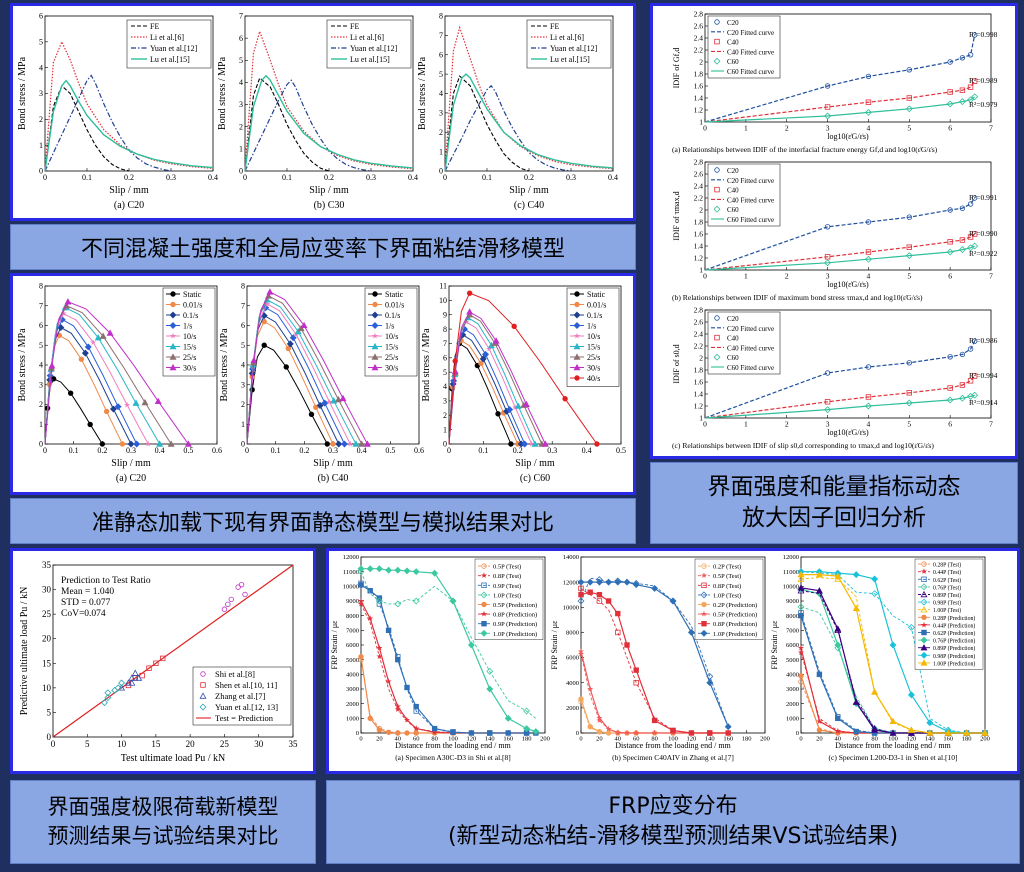 The image size is (1024, 872). Describe the element at coordinates (41, 345) in the screenshot. I see `p2-ytick-label: 5` at that location.